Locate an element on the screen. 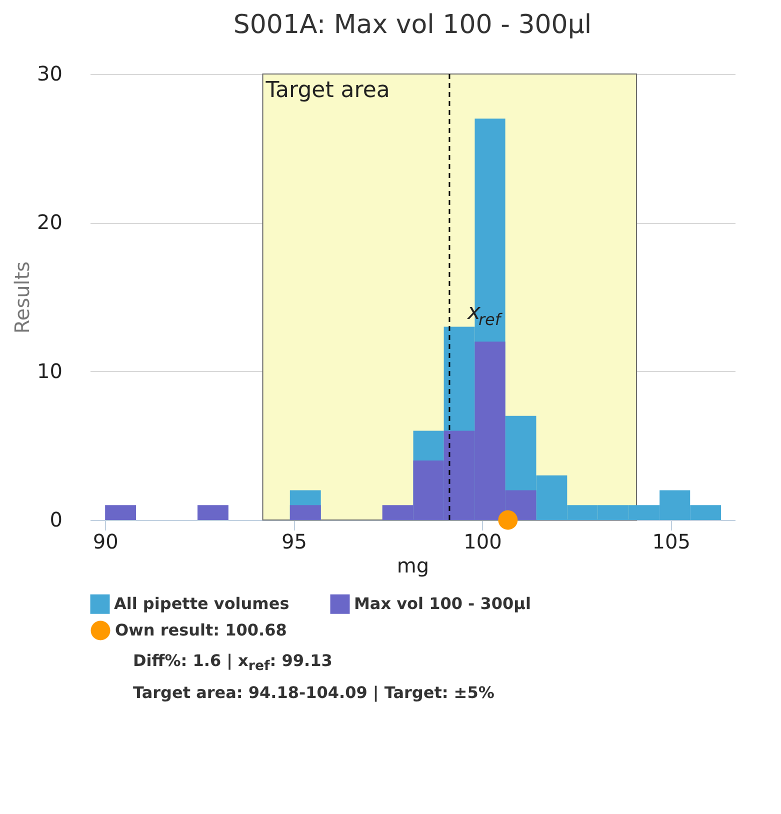 Image resolution: width=781 pixels, height=814 pixels. x-tick-label: 105 is located at coordinates (671, 542).